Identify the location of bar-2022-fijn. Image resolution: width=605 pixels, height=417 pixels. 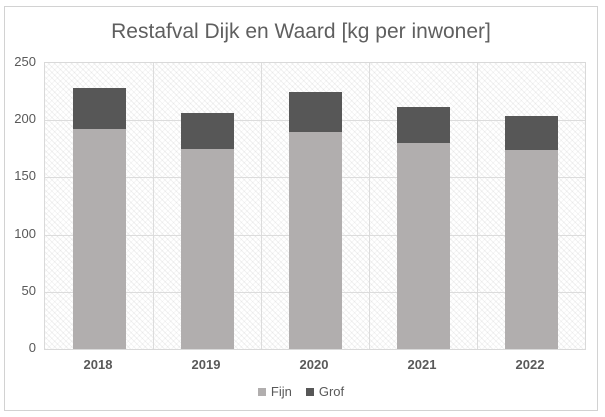
(531, 249).